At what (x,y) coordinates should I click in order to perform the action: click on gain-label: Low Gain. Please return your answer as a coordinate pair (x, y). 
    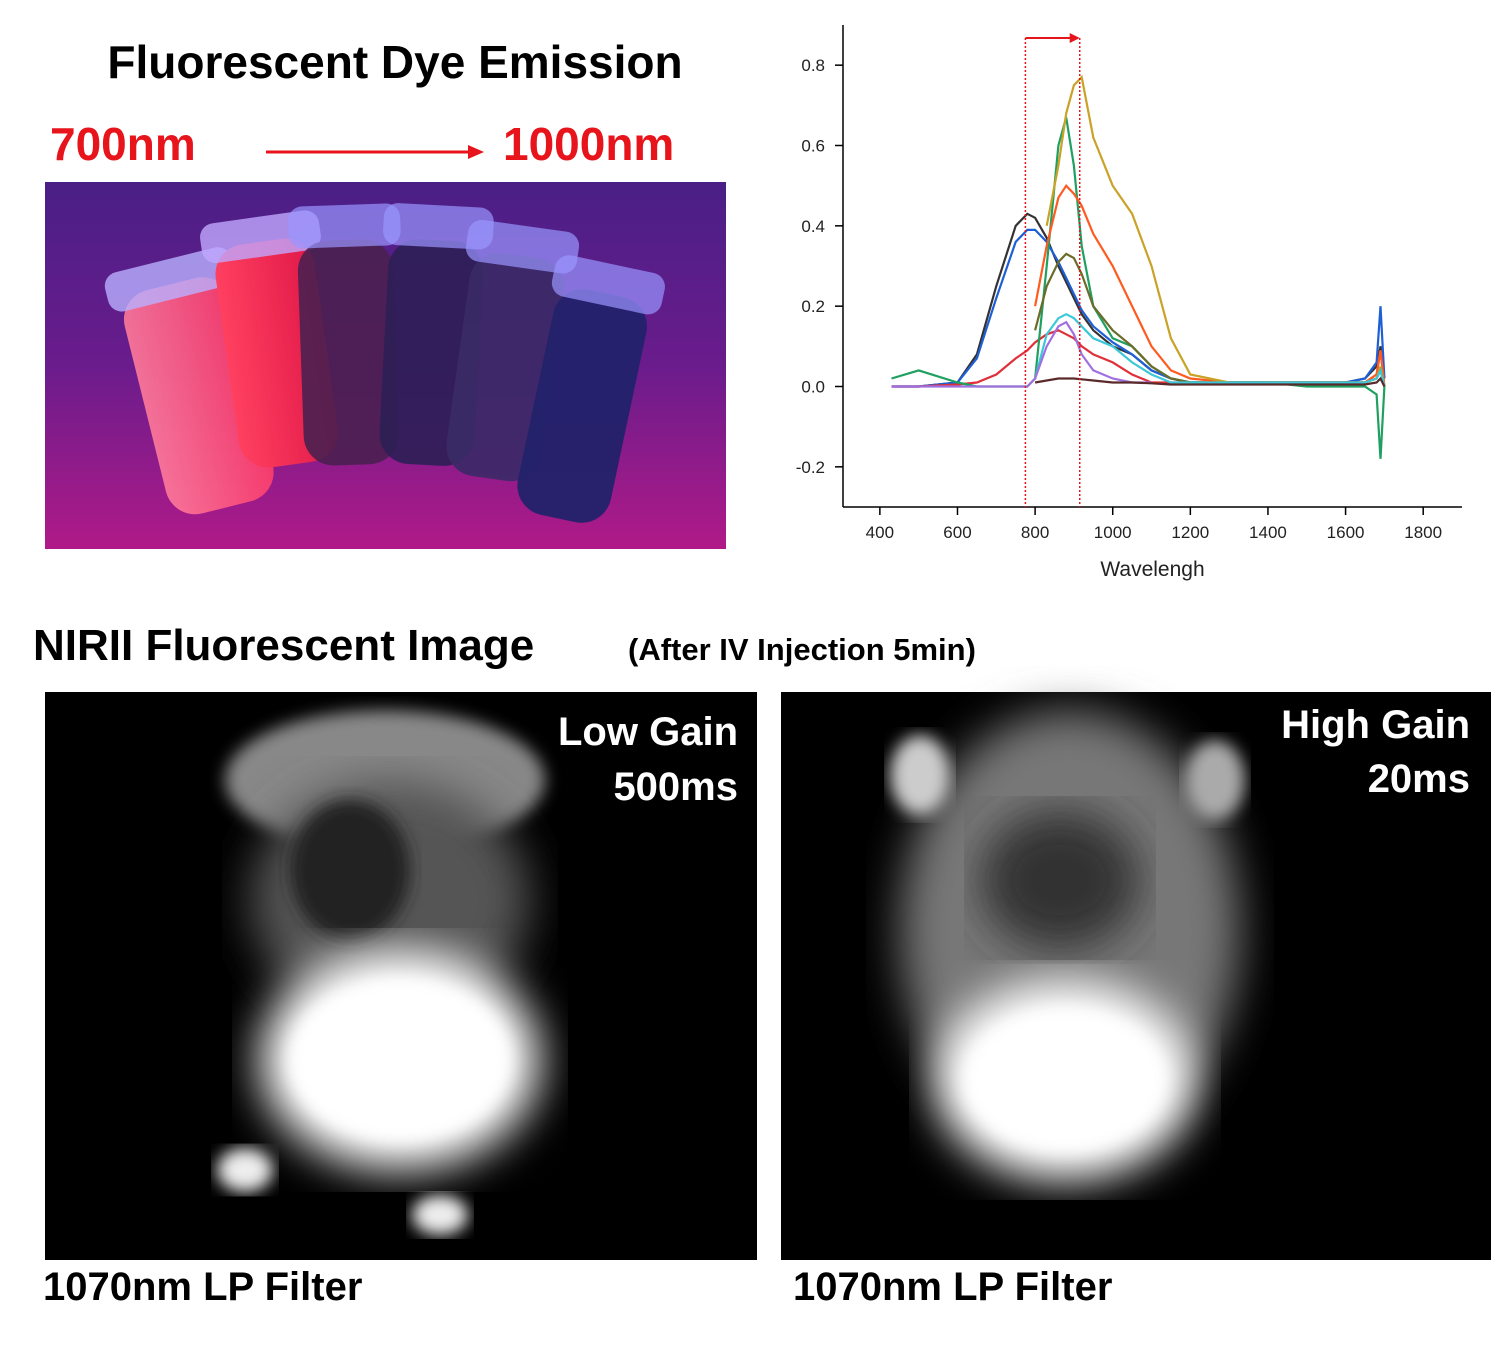
    Looking at the image, I should click on (648, 732).